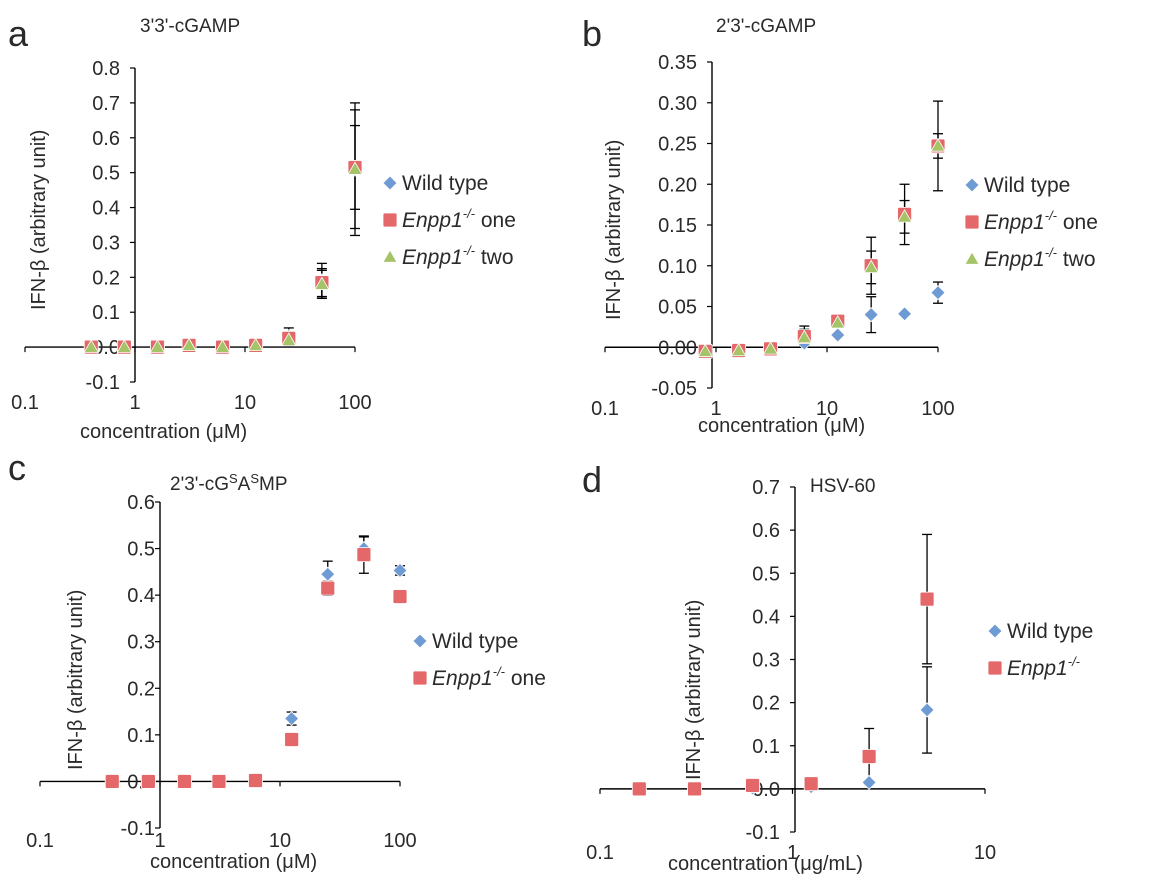 This screenshot has height=882, width=1152. I want to click on panel-c-title-sup2: S, so click(254, 478).